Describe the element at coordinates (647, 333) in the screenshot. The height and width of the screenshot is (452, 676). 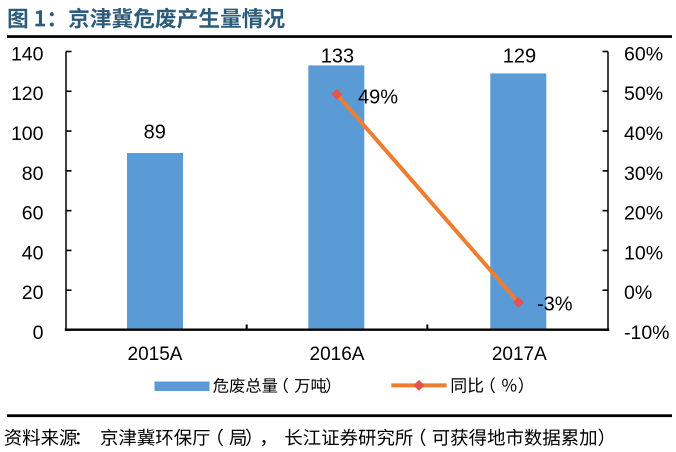
I see `svg-text: -10%` at that location.